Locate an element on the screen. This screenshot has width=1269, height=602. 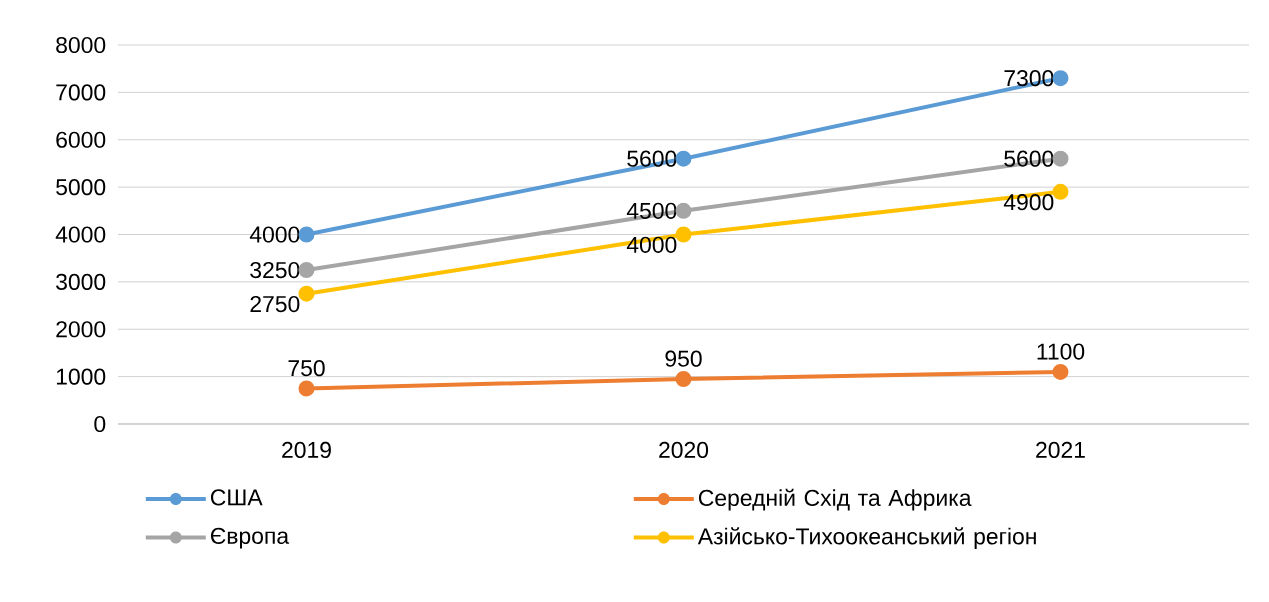
legend-label: Азійсько-Тихоокеанський регіон is located at coordinates (866, 538).